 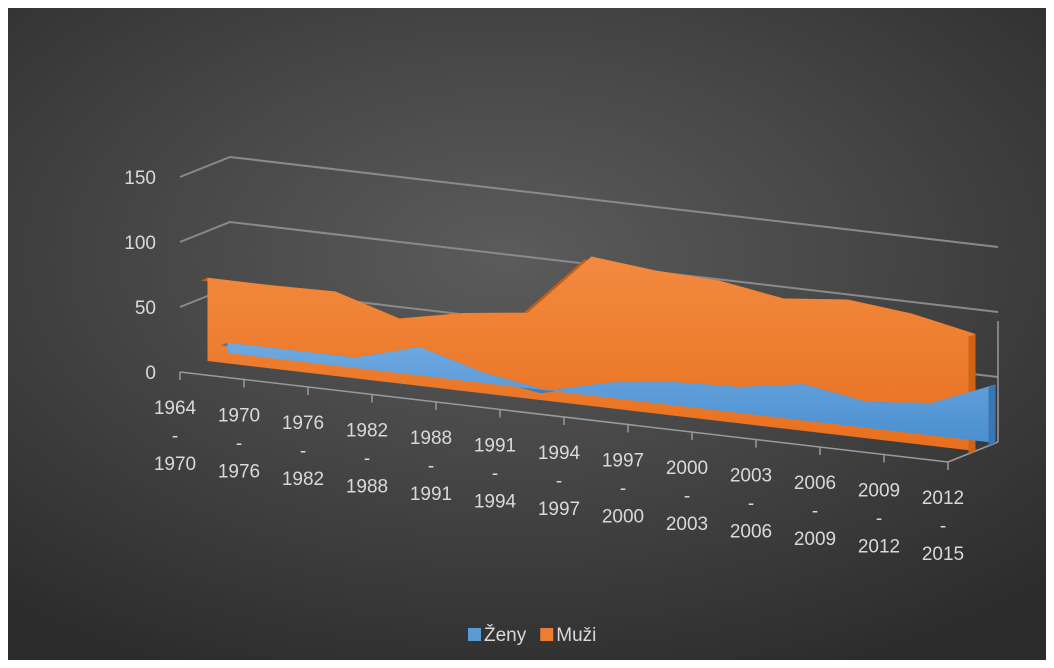 I want to click on x-tick-label: 1988 -1991, so click(x=431, y=466).